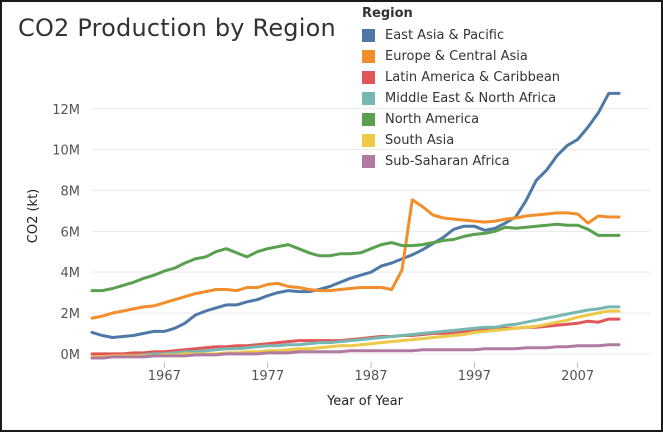  I want to click on y-tick-label: 2M, so click(71, 314).